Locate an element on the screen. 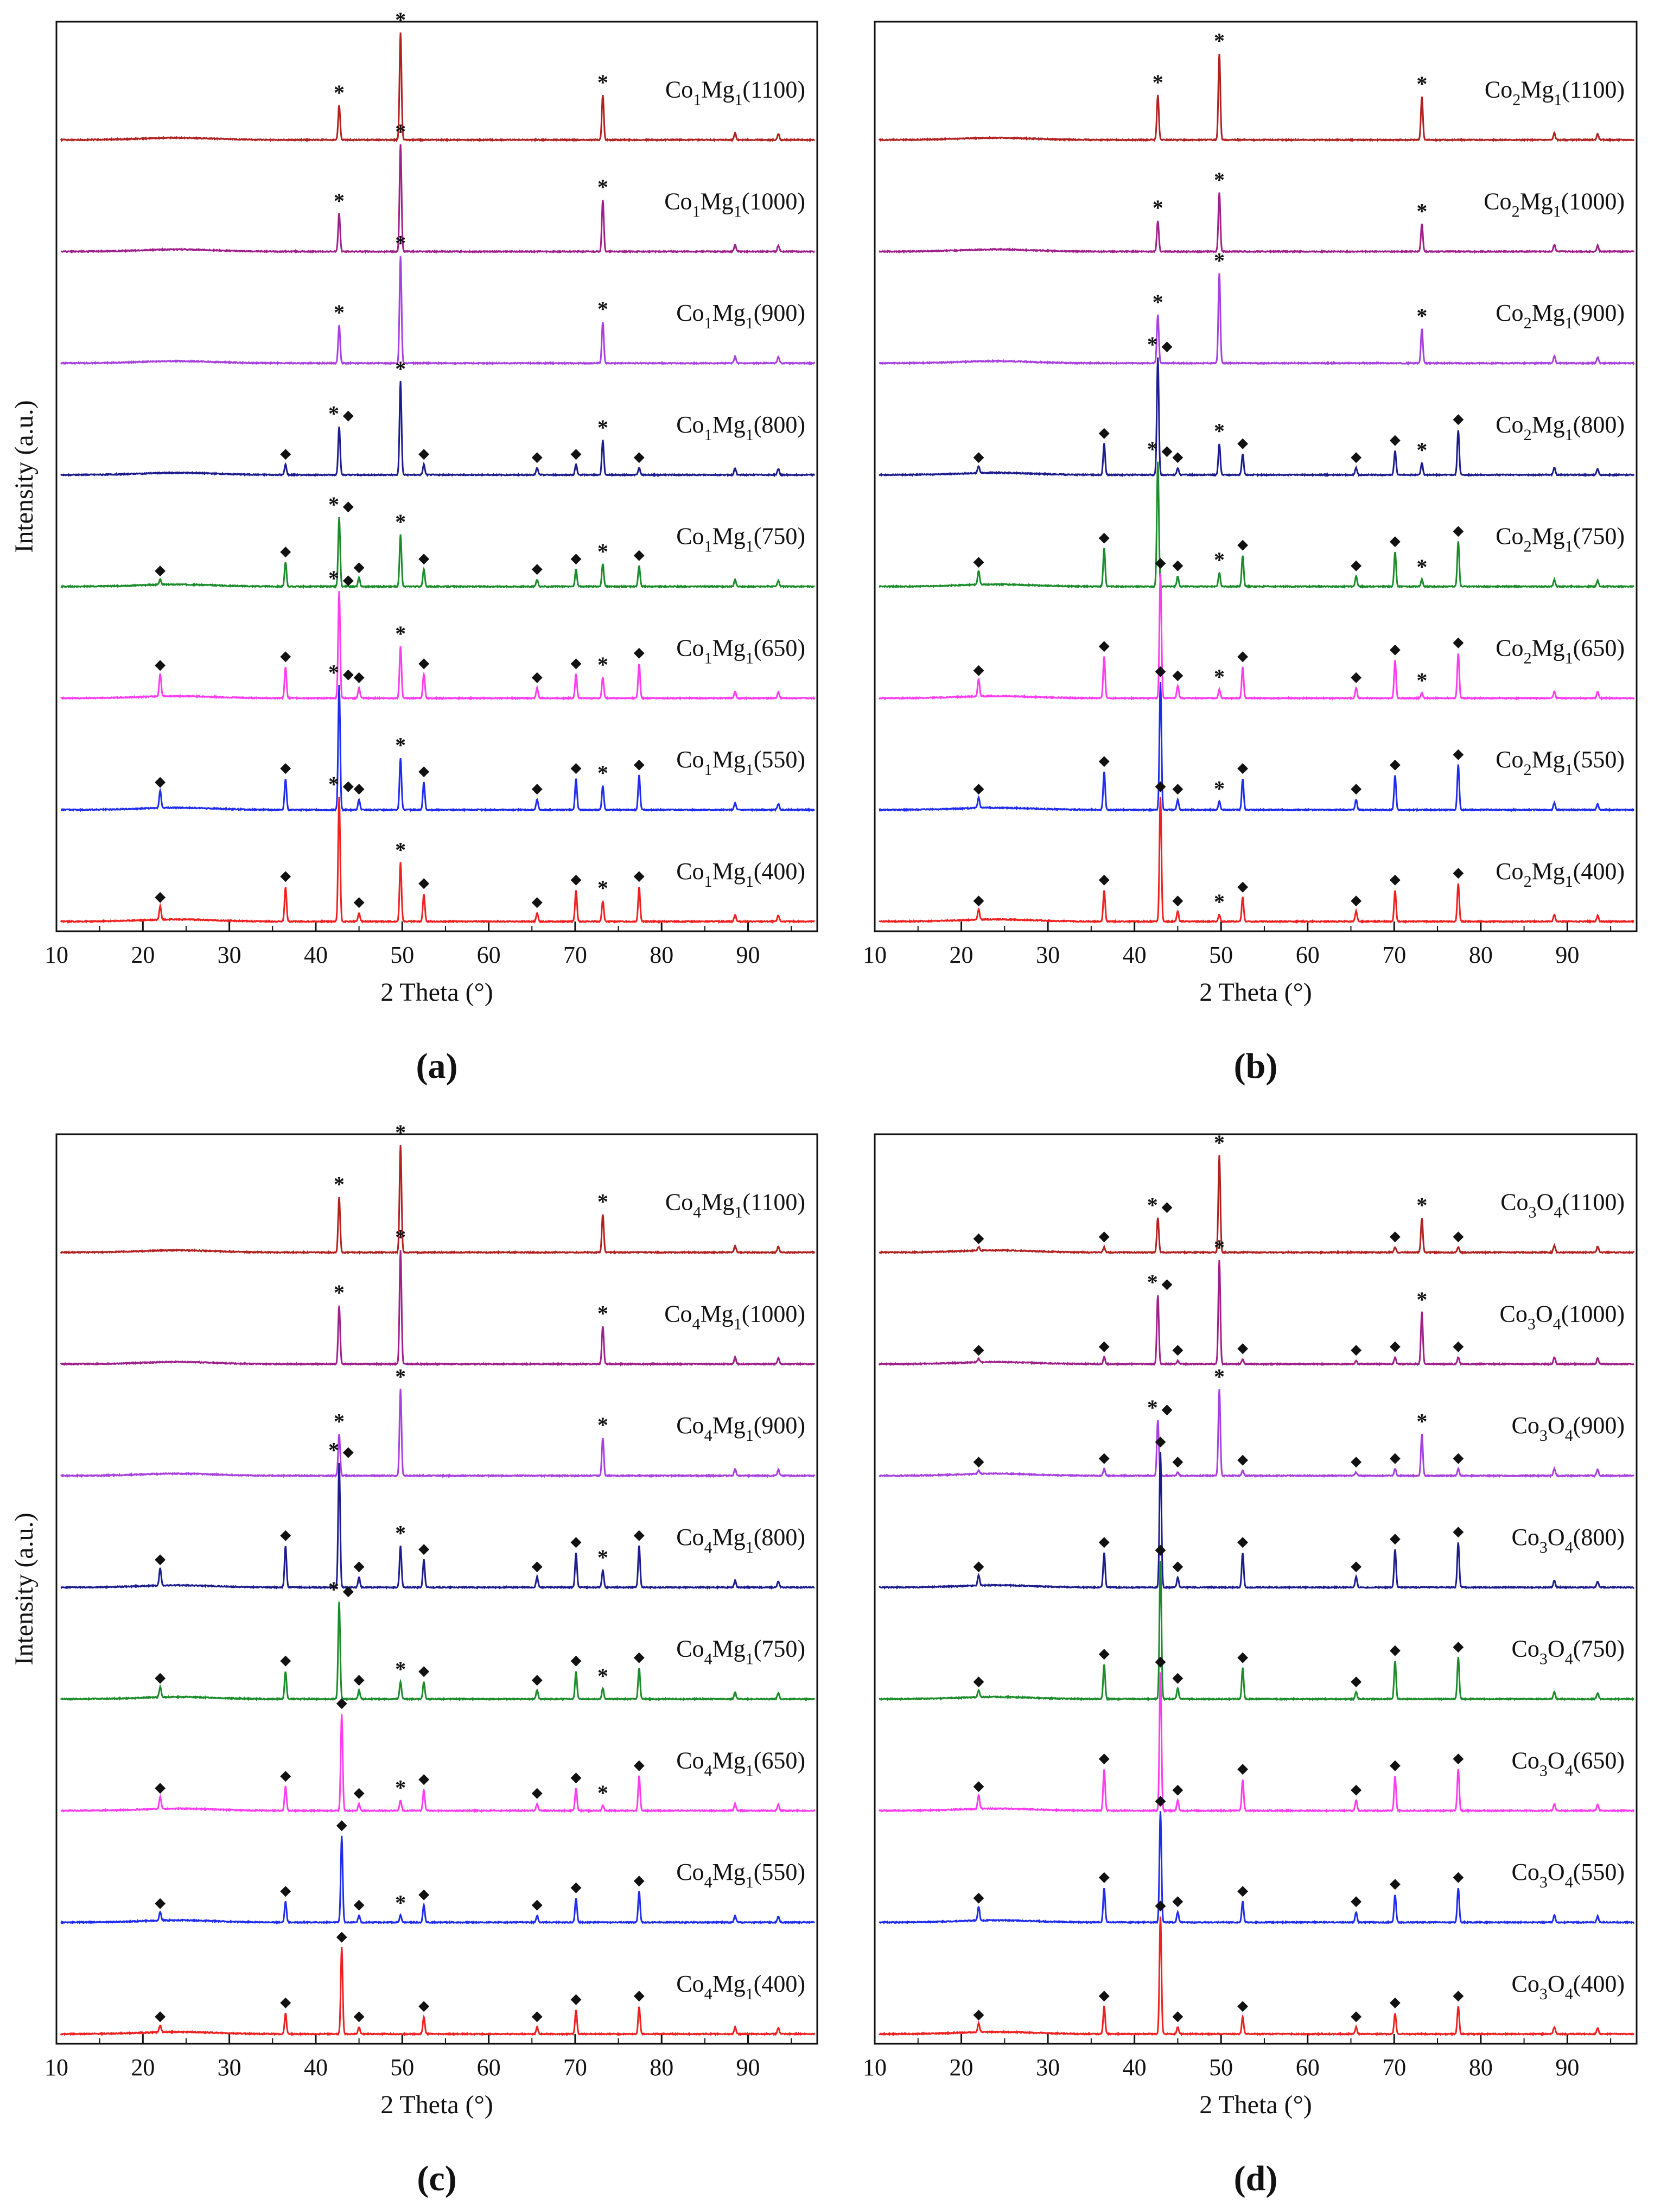 The width and height of the screenshot is (1667, 2212). series-label: Co2Mg1(550) is located at coordinates (1560, 762).